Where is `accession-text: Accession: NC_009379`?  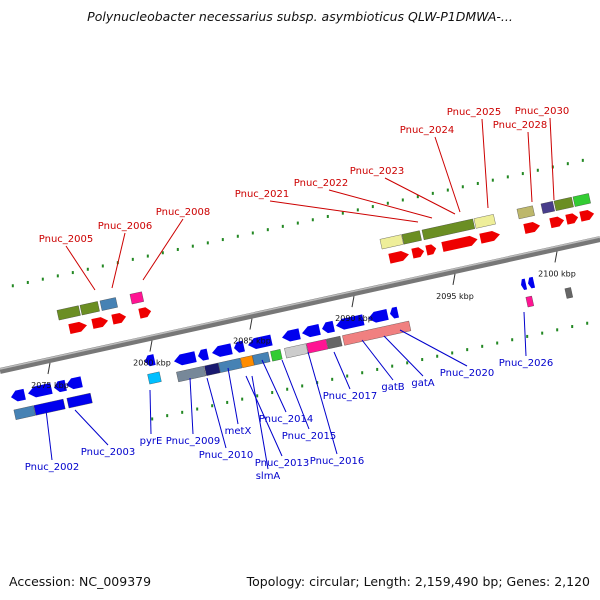
accession-text: Accession: NC_009379 is located at coordinates (80, 581).